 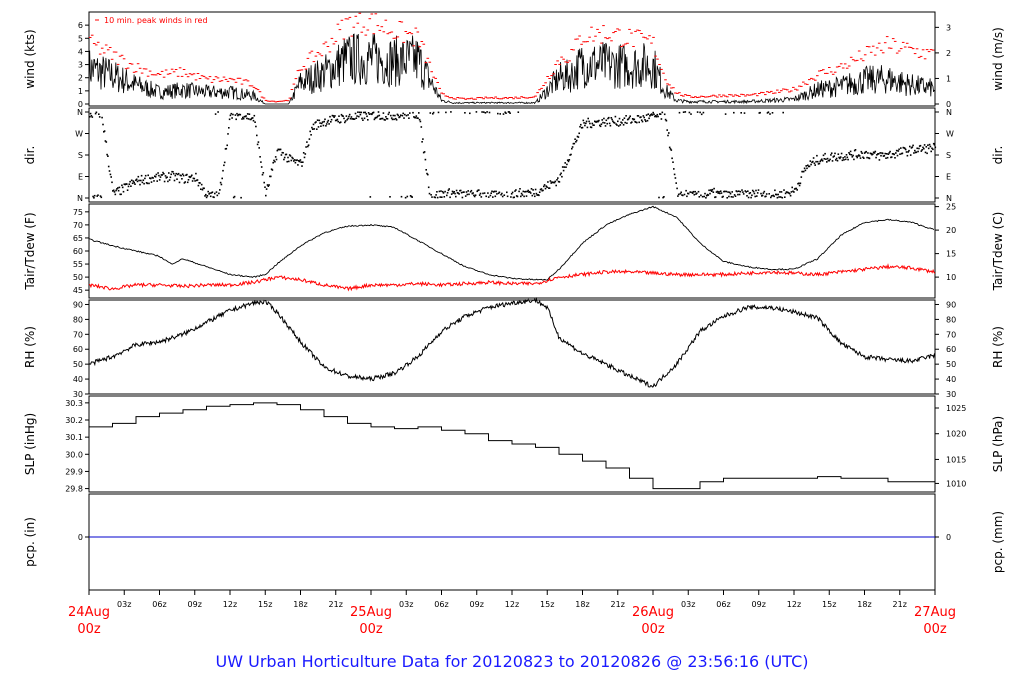 What do you see at coordinates (618, 604) in the screenshot?
I see `x-tick-label: 21z` at bounding box center [618, 604].